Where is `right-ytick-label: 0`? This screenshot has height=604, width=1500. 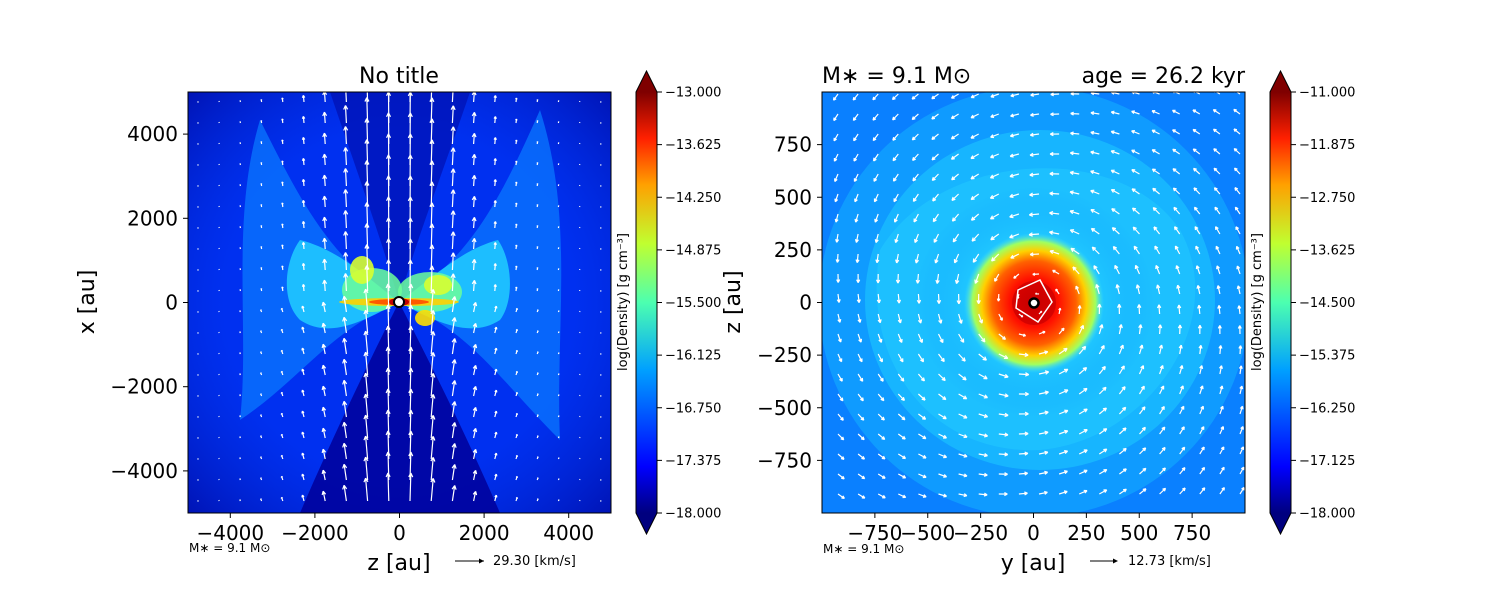
right-ytick-label: 0 is located at coordinates (805, 303).